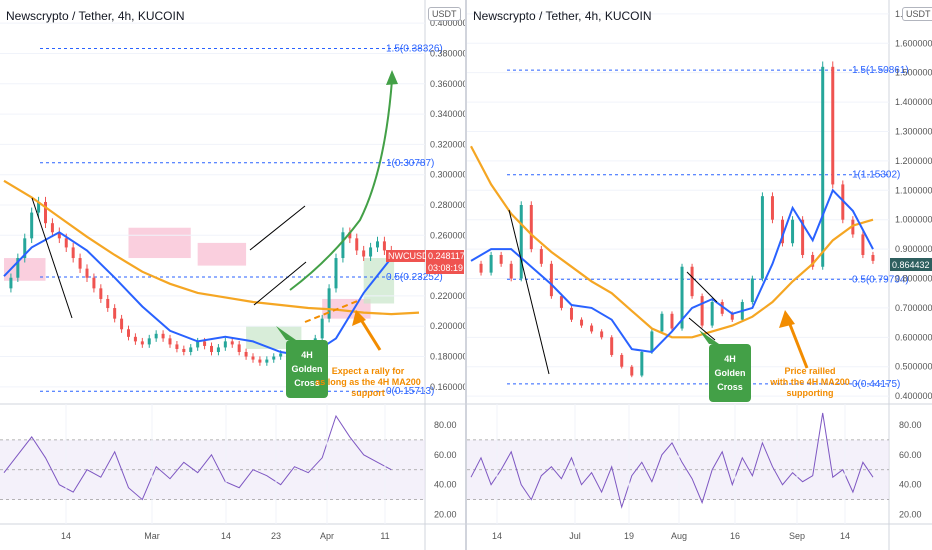 This screenshot has width=932, height=550. What do you see at coordinates (447, 114) in the screenshot?
I see `price-tick-label: 0.340000` at bounding box center [447, 114].